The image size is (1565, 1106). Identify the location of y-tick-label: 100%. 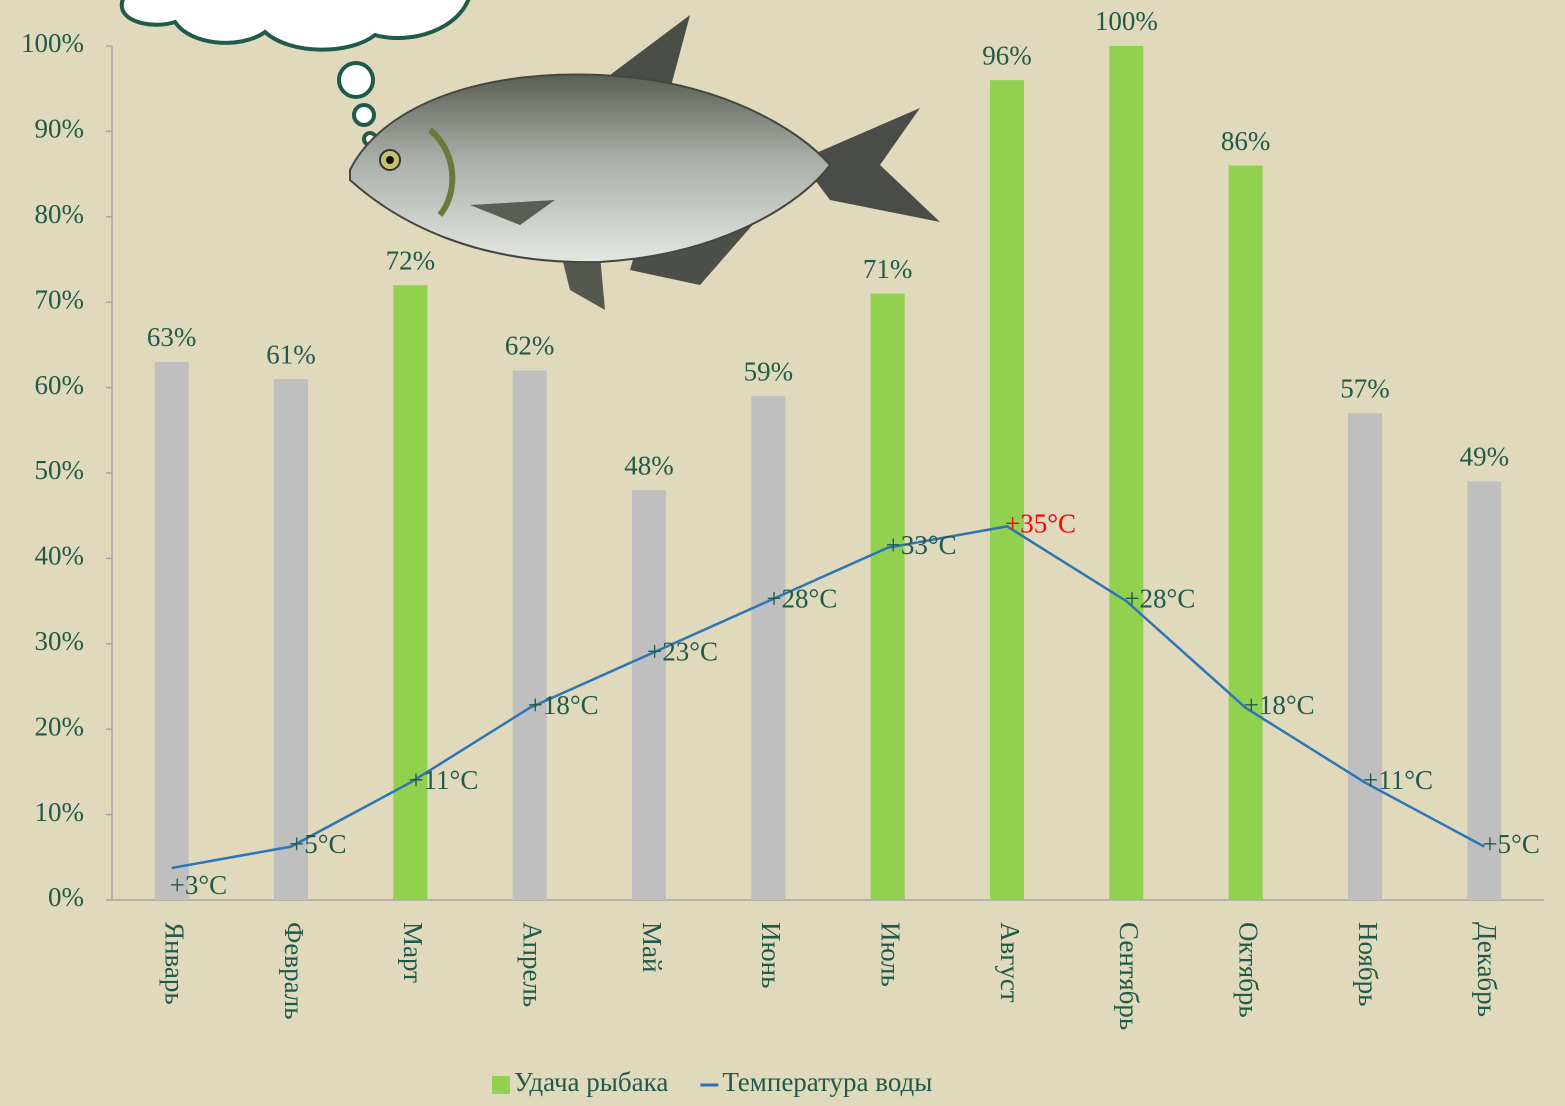
(52, 43).